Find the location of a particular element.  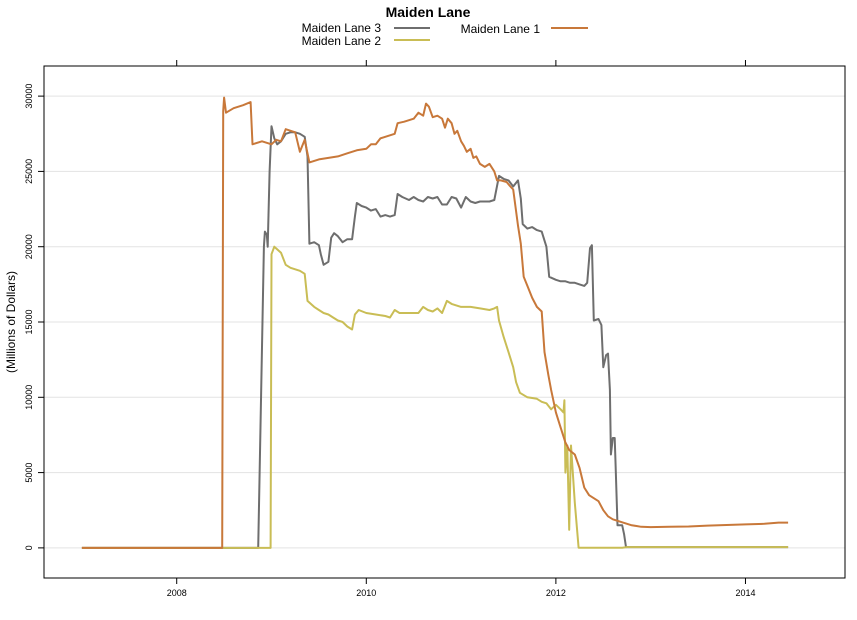

legend-label-maiden-lane-2: Maiden Lane 2 is located at coordinates (342, 41).